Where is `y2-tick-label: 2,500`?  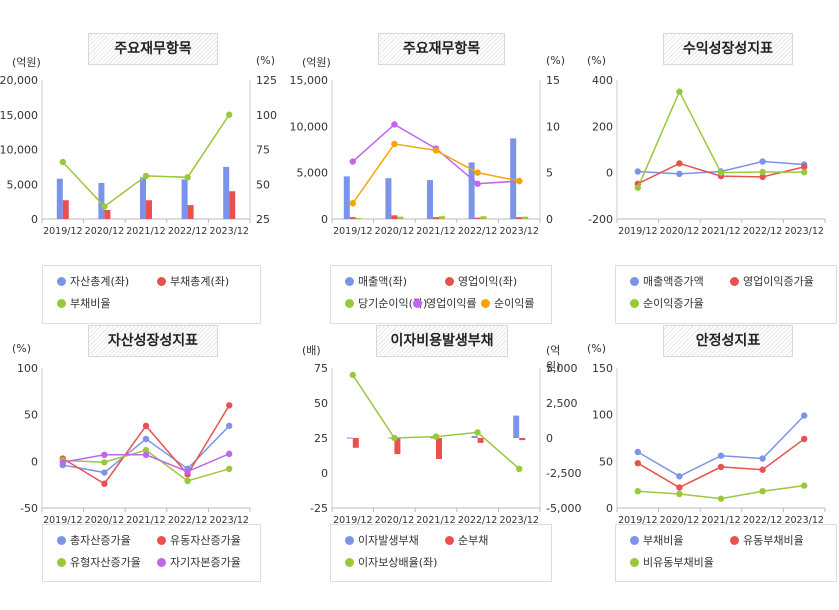
y2-tick-label: 2,500 is located at coordinates (562, 403).